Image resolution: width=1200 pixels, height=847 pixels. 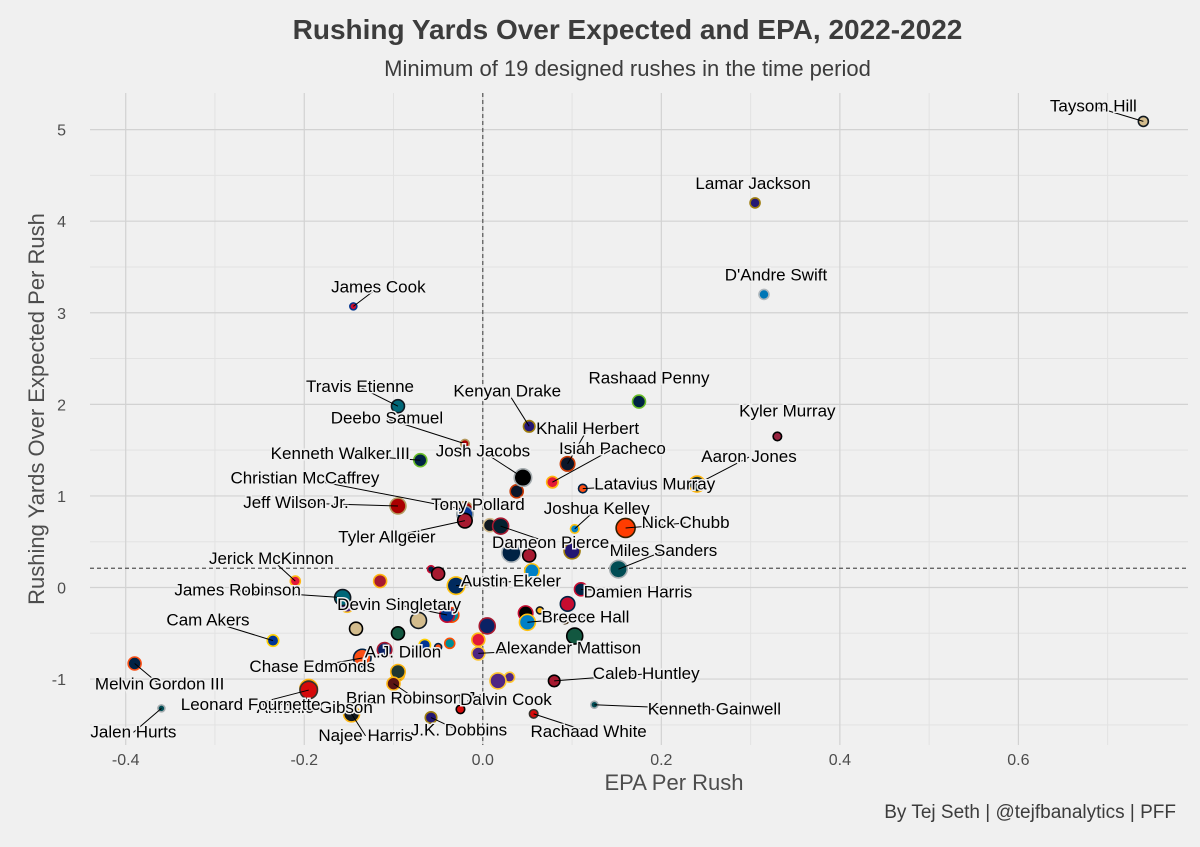 I want to click on x-tick-label: 0.2, so click(x=661, y=760).